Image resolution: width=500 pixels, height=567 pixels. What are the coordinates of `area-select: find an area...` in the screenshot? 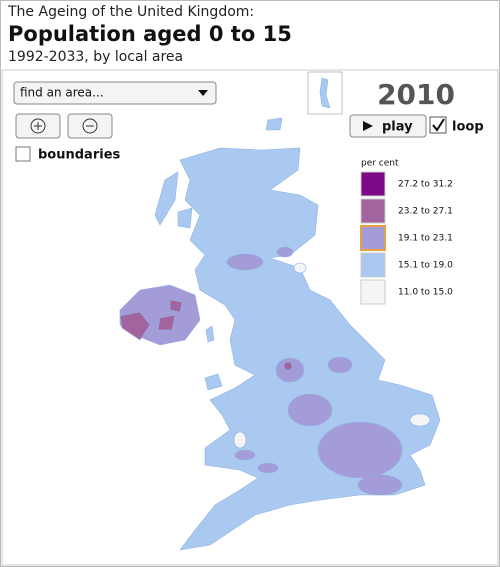 It's located at (115, 93).